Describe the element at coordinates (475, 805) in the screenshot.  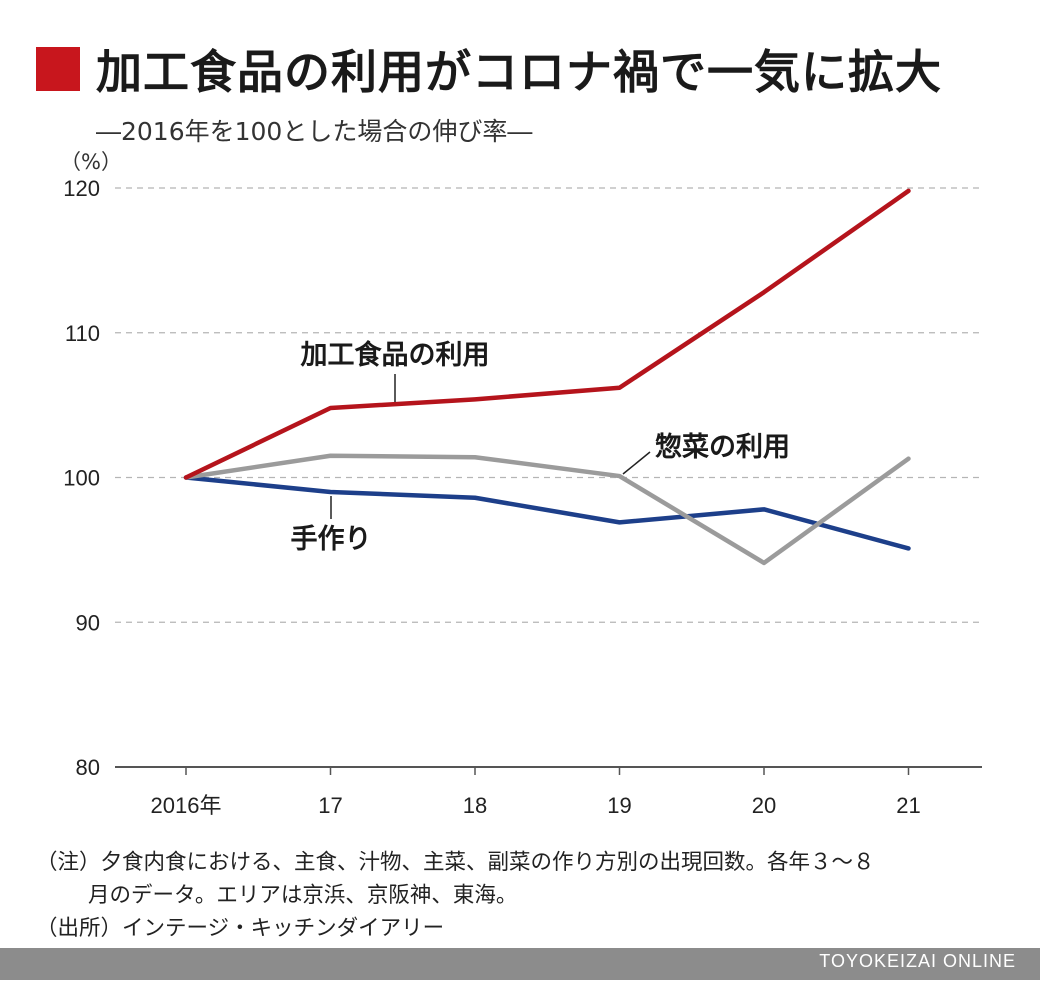
I see `x-tick-label: 18` at that location.